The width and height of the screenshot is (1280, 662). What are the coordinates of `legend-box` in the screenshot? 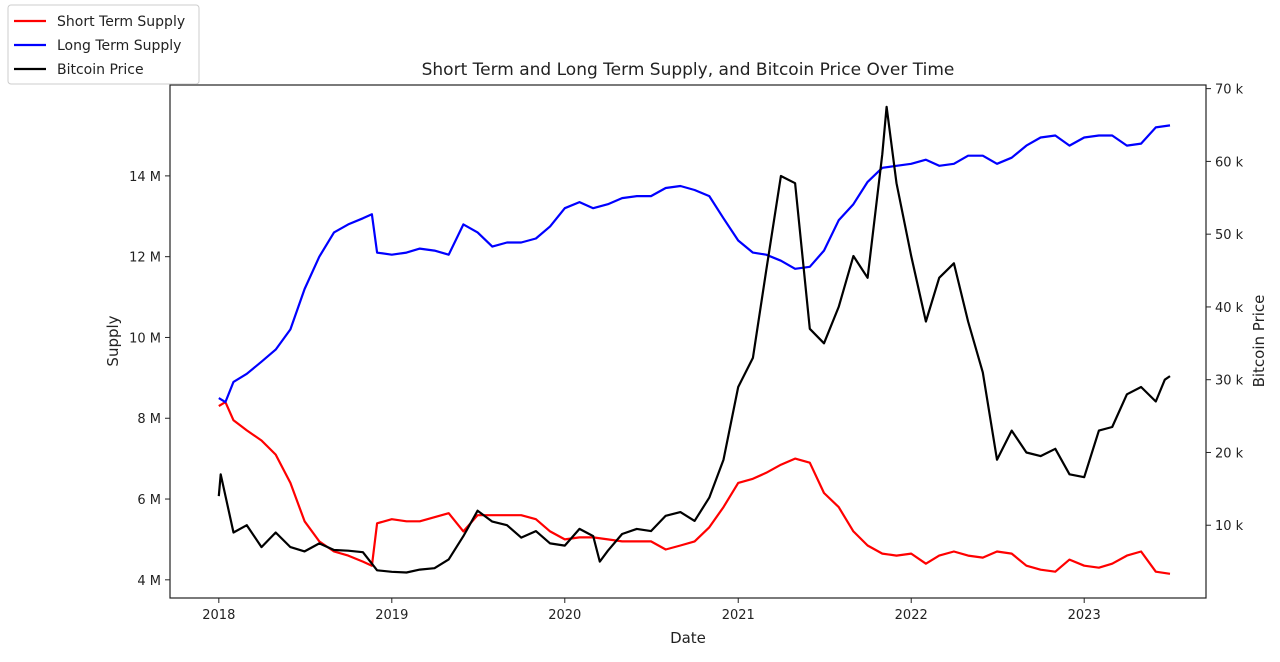 It's located at (103, 44).